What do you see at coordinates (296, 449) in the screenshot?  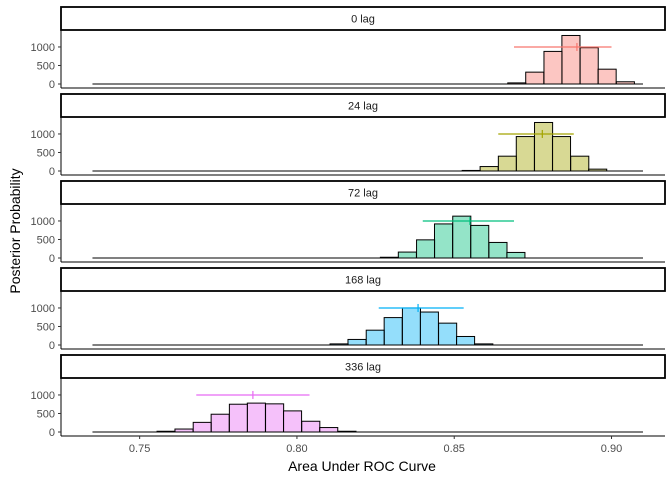 I see `x-tick-label: 0.80` at bounding box center [296, 449].